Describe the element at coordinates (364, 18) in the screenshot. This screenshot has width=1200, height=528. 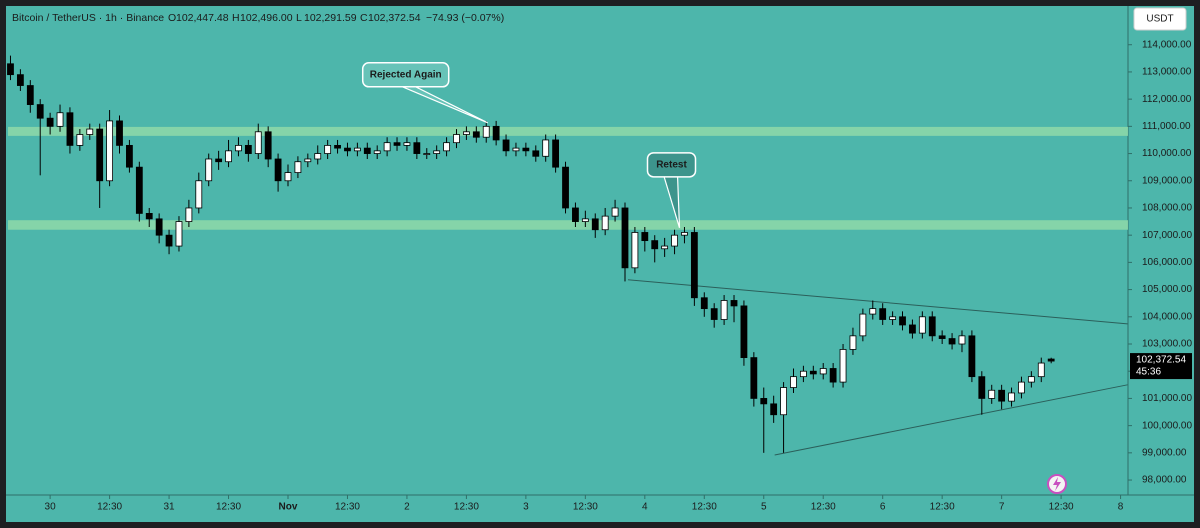
I see `ohlc-label: C` at that location.